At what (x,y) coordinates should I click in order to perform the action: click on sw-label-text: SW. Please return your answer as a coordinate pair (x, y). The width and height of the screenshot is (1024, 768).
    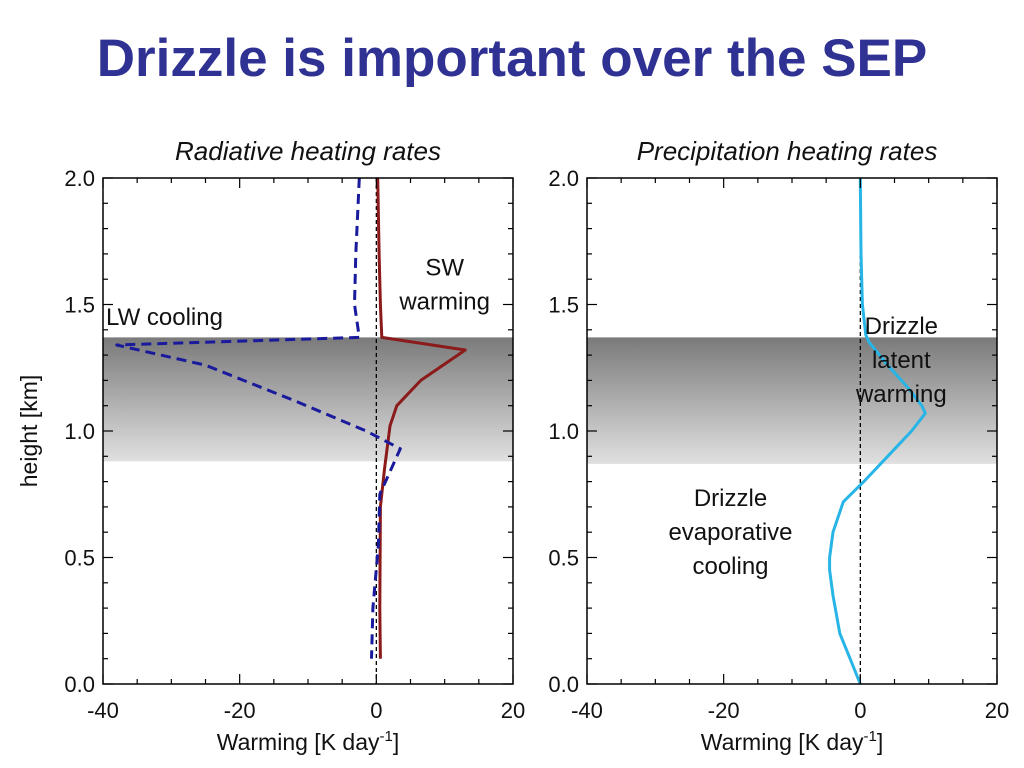
    Looking at the image, I should click on (444, 267).